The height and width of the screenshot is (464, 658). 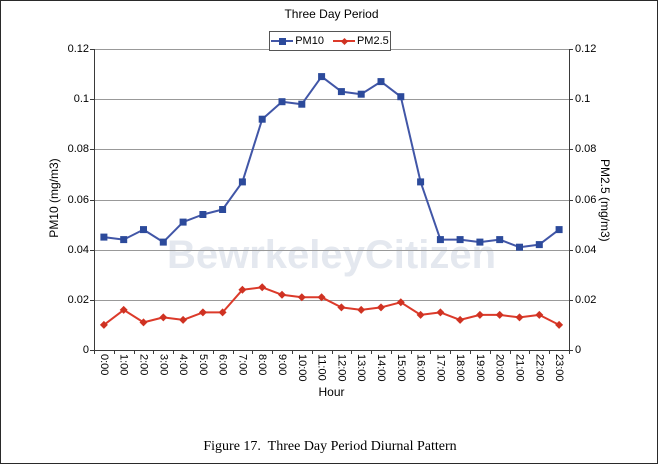 I want to click on x-axis-tick-label: 0:00, so click(x=103, y=365).